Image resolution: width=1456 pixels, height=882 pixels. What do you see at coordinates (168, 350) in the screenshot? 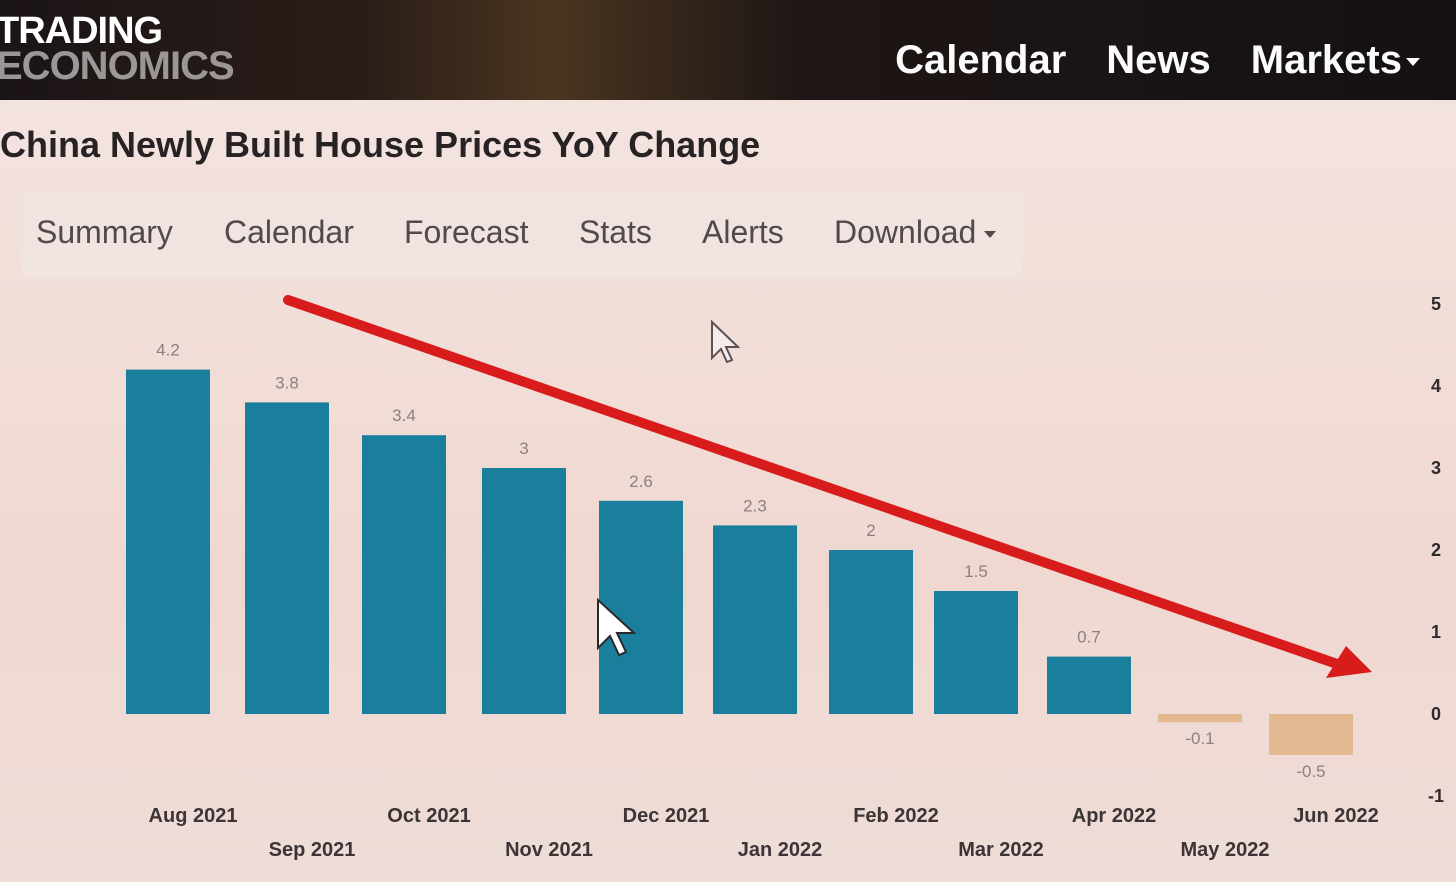
I see `bar-value-label: 4.2` at bounding box center [168, 350].